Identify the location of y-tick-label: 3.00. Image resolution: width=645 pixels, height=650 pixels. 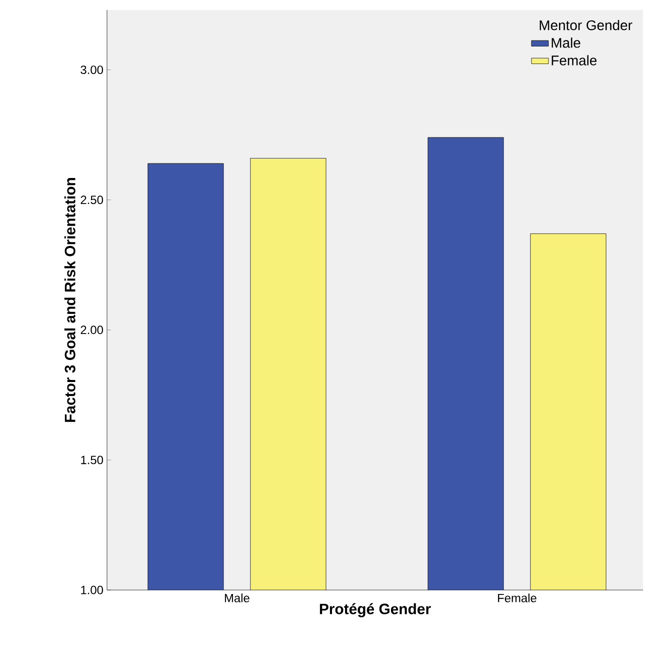
(92, 70).